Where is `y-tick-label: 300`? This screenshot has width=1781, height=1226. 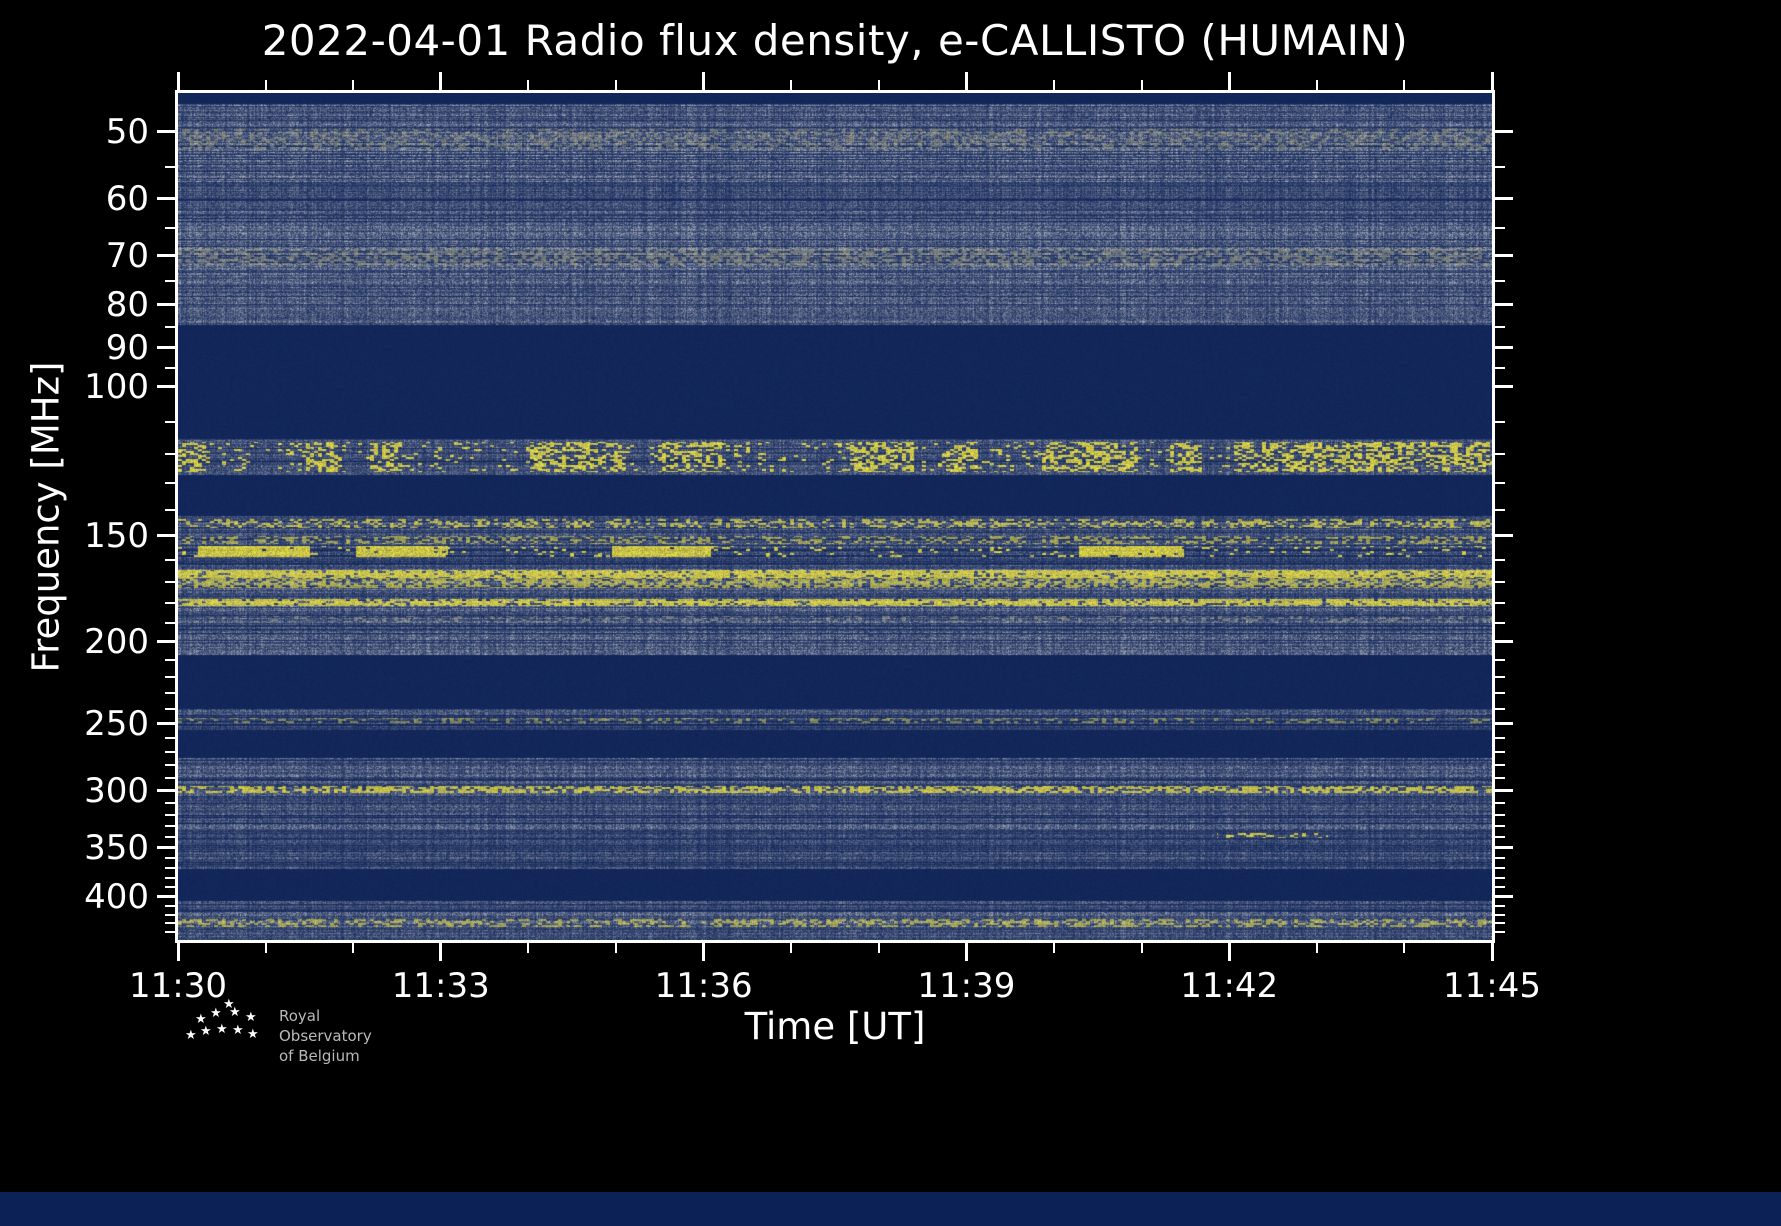
y-tick-label: 300 is located at coordinates (116, 790).